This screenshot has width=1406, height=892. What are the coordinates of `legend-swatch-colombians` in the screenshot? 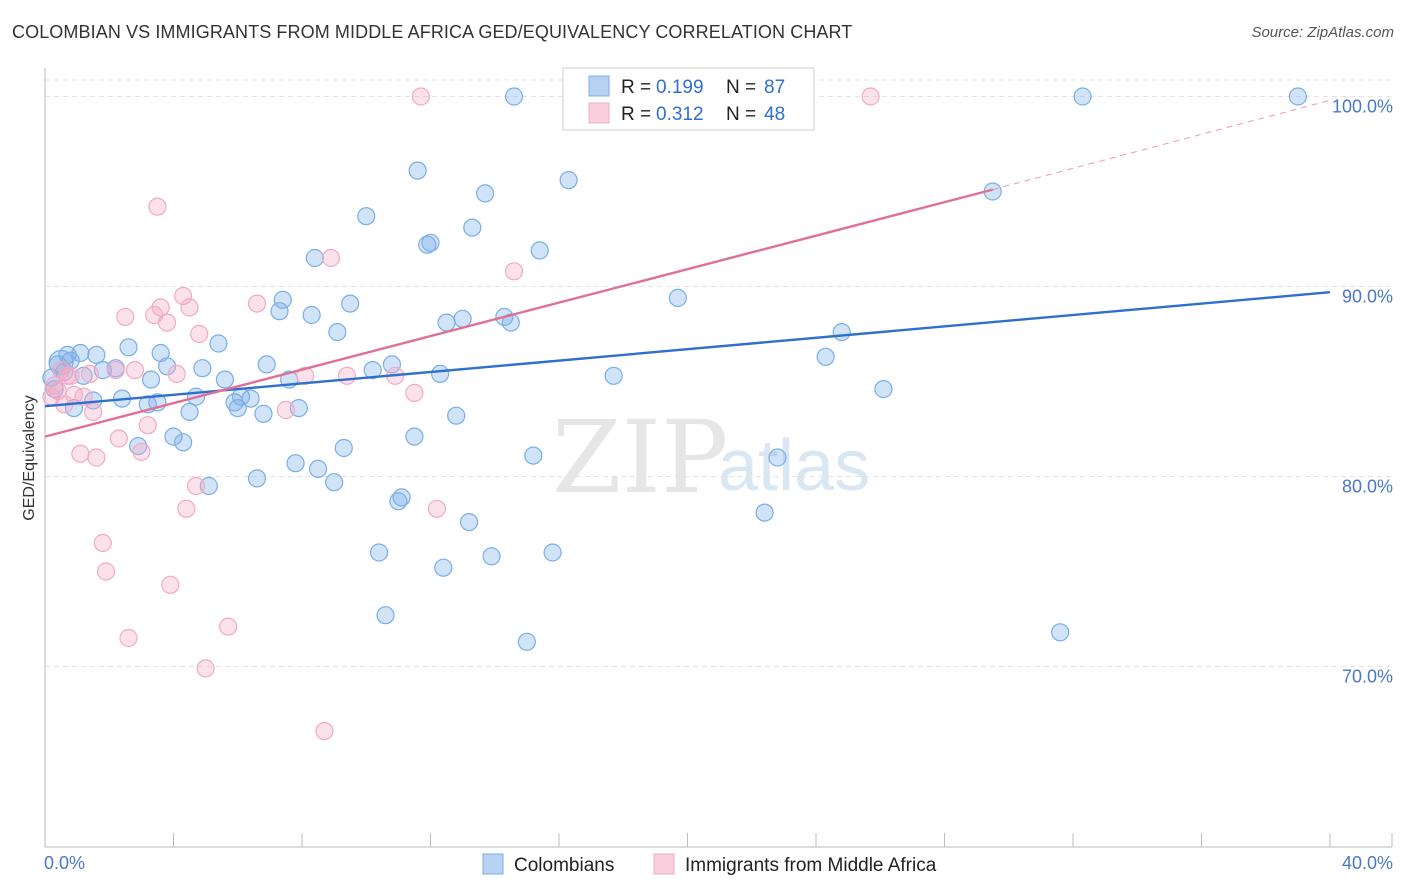 It's located at (599, 86).